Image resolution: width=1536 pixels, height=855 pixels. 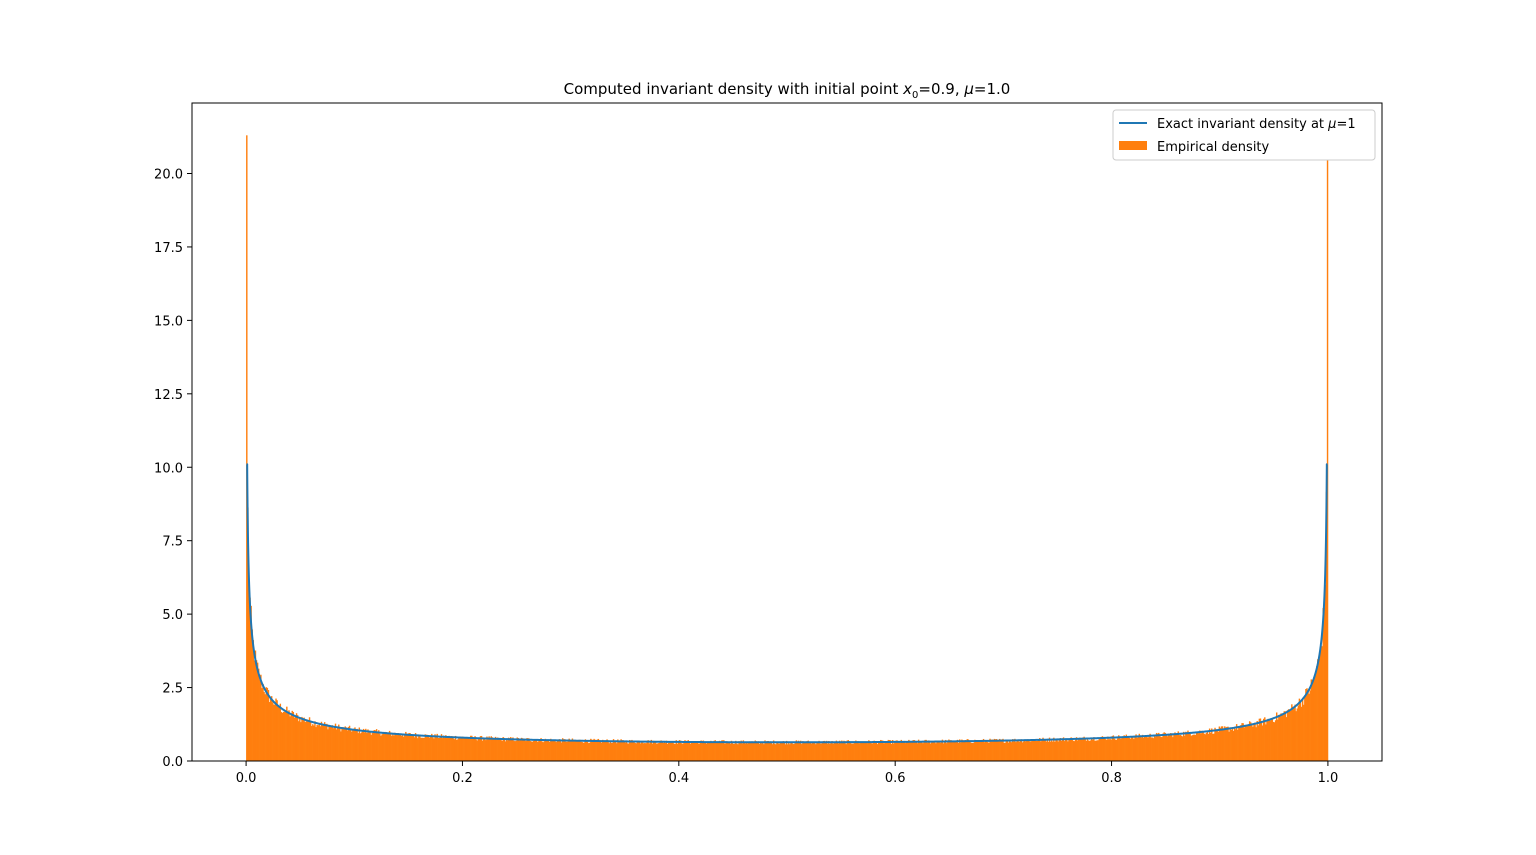 I want to click on legend-label-empirical: Empirical density, so click(x=1213, y=147).